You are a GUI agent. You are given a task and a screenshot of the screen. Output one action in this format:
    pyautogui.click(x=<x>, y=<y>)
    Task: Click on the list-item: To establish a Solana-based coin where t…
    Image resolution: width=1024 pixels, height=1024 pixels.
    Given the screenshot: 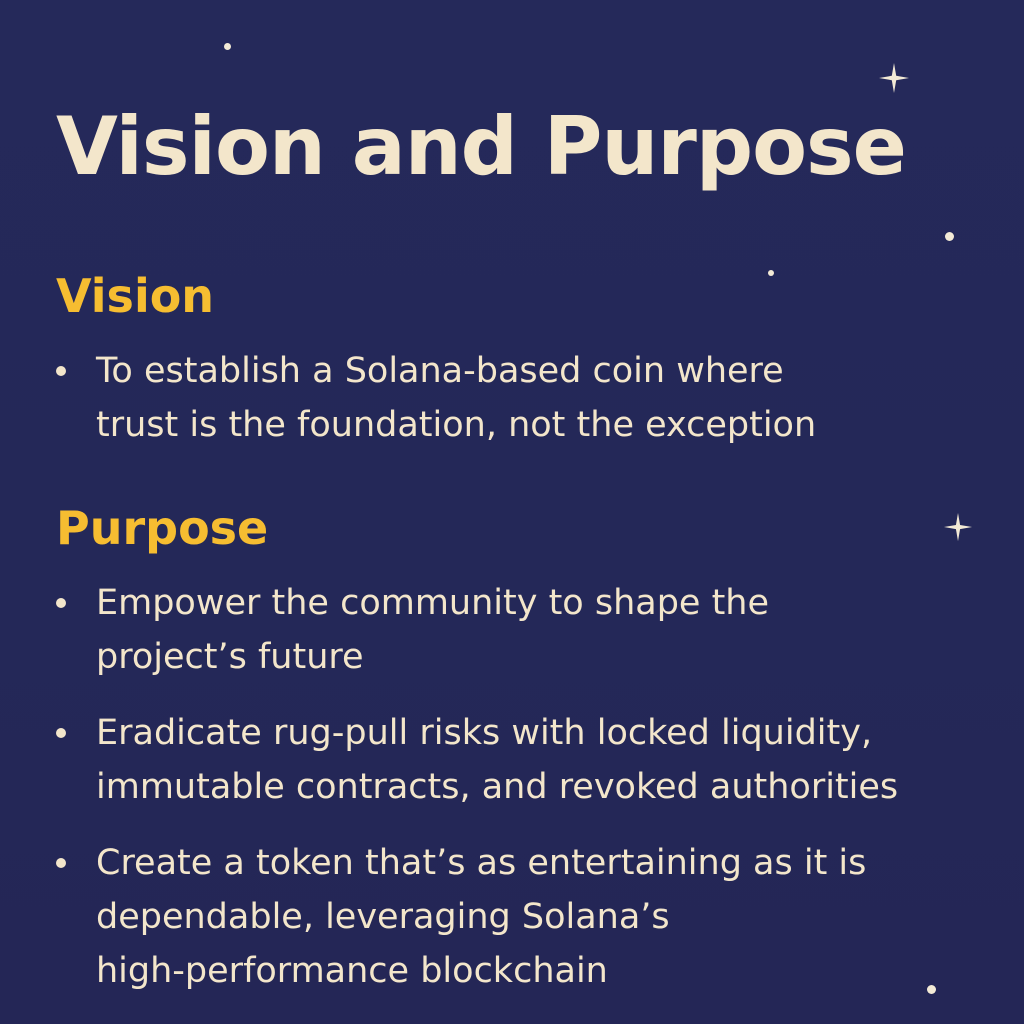 What is the action you would take?
    pyautogui.click(x=434, y=398)
    